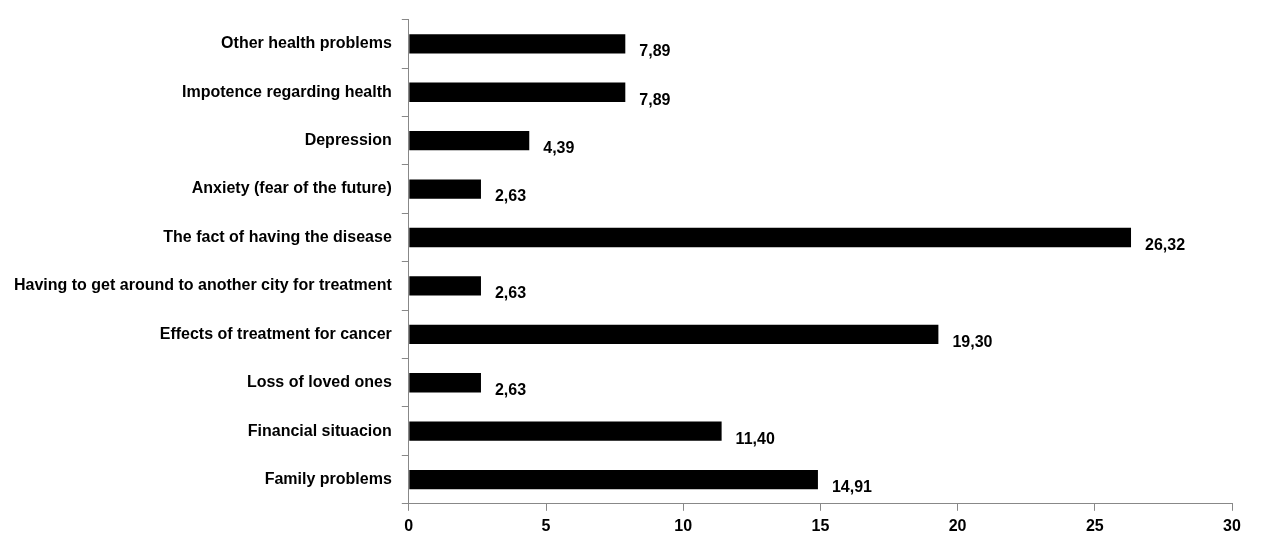 The width and height of the screenshot is (1267, 546). Describe the element at coordinates (683, 525) in the screenshot. I see `x-tick-label: 10` at that location.